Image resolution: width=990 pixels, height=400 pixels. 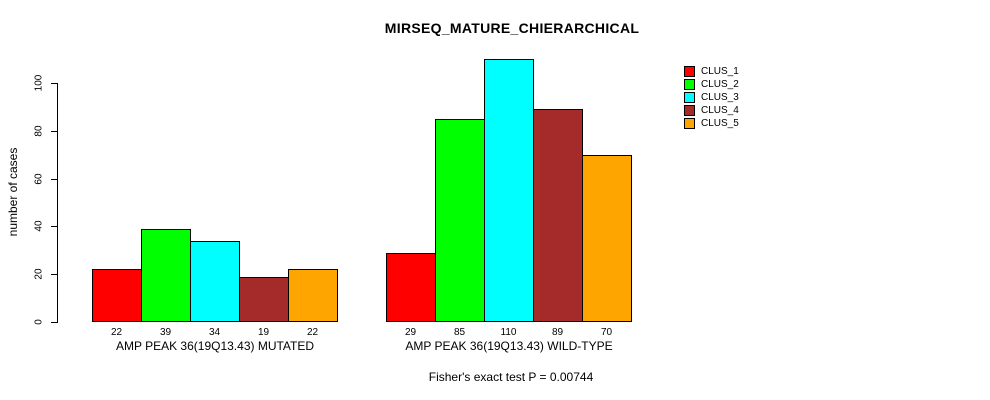 What do you see at coordinates (39, 322) in the screenshot?
I see `y-tick-label: 0` at bounding box center [39, 322].